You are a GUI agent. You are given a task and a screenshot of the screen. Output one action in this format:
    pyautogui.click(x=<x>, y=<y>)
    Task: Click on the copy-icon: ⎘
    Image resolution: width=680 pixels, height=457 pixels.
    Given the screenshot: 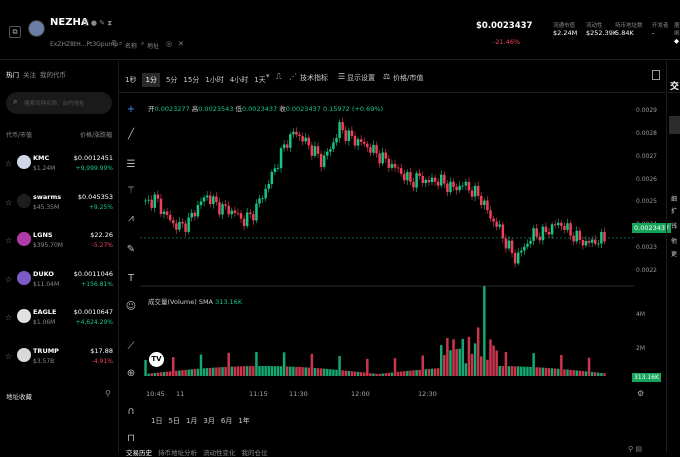 What is the action you would take?
    pyautogui.click(x=114, y=43)
    